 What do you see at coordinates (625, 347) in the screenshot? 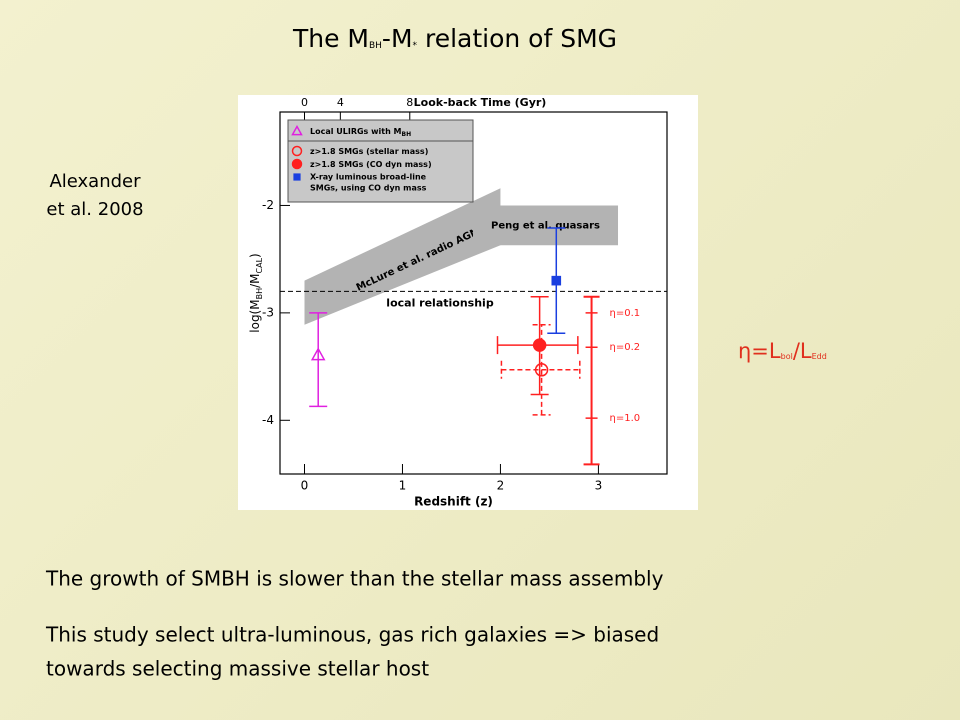
I see `eta-label: η=0.2` at bounding box center [625, 347].